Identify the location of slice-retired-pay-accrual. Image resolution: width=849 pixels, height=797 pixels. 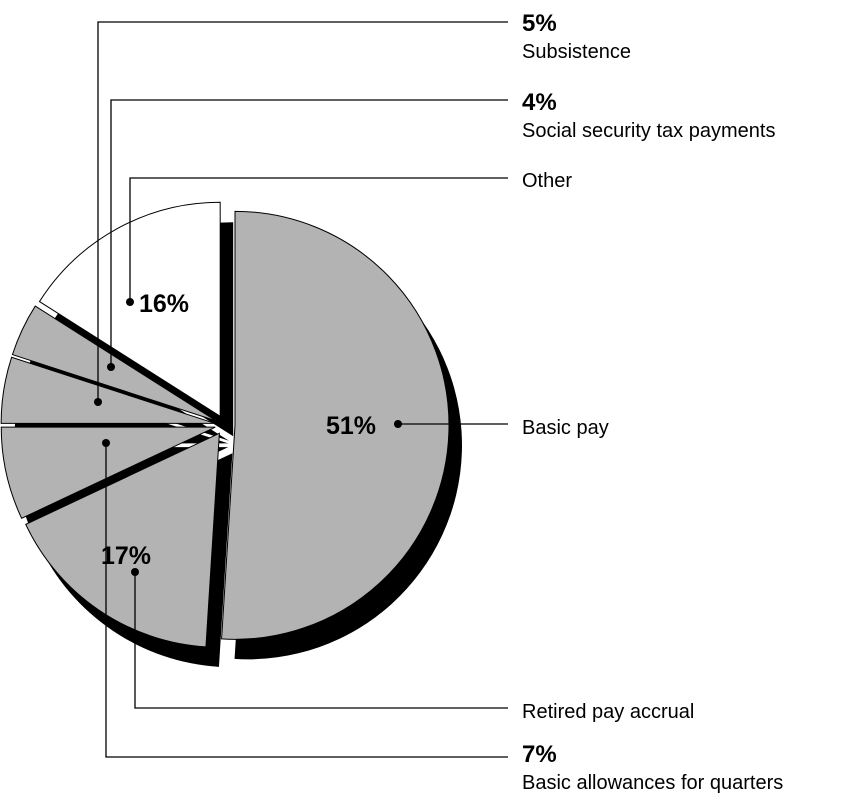
(122, 540).